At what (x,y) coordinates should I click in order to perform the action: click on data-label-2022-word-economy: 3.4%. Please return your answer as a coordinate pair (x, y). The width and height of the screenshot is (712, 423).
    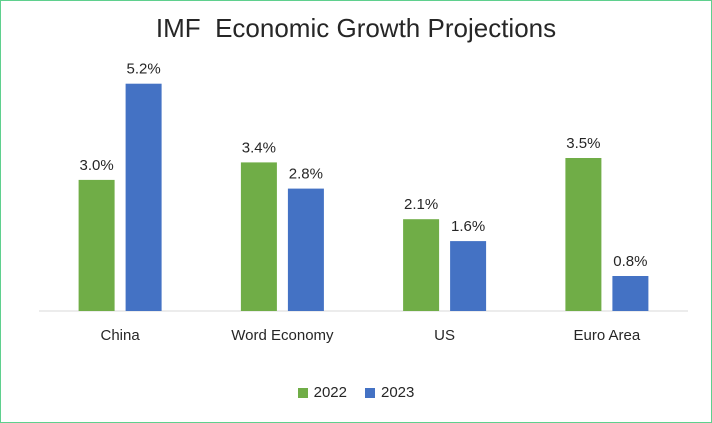
    Looking at the image, I should click on (259, 147).